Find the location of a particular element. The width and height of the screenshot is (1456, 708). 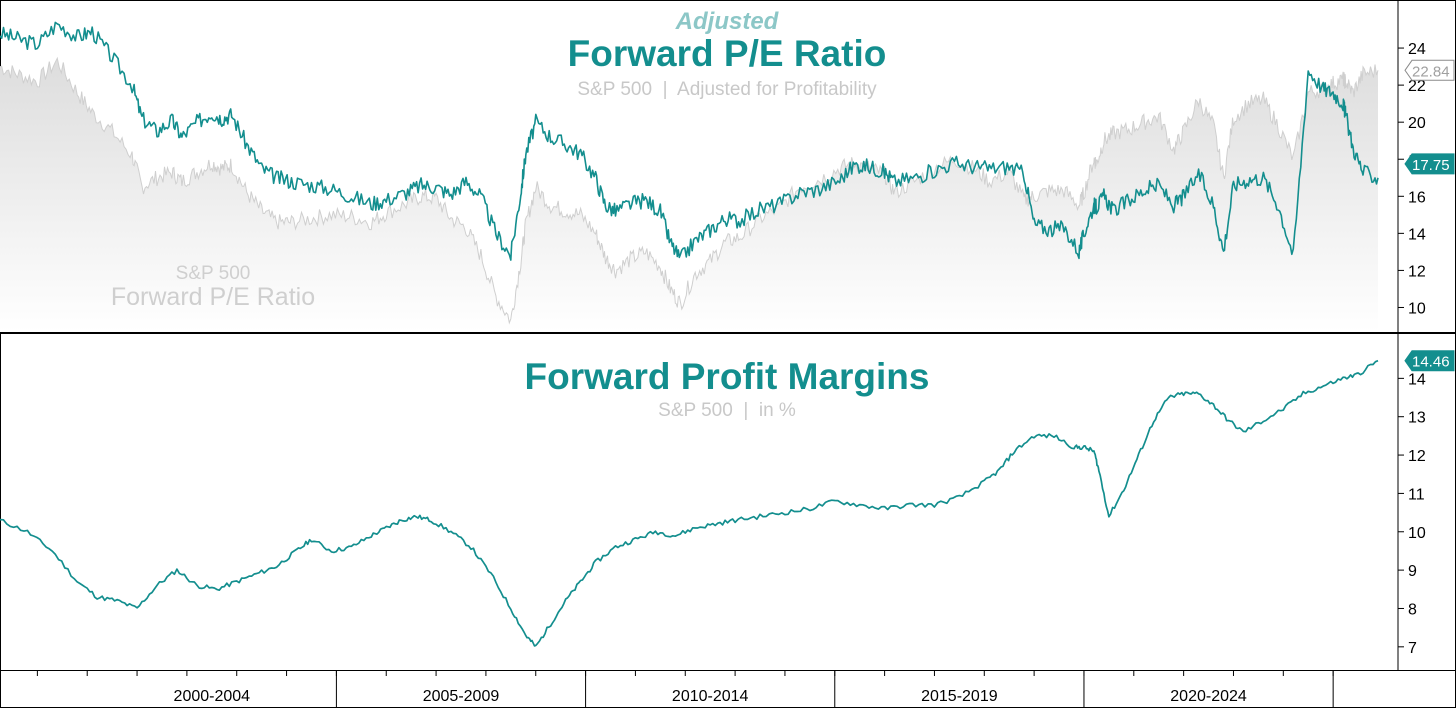

bottom-chart-subtitle: S&P 500 | in % is located at coordinates (727, 410).